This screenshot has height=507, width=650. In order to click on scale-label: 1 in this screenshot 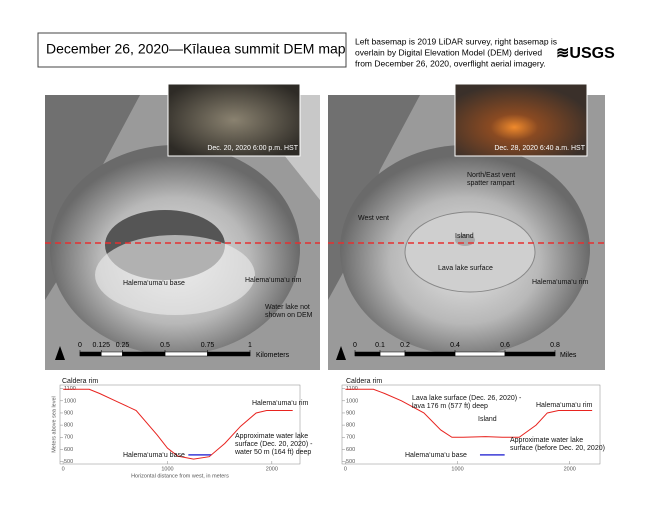, I will do `click(250, 345)`.